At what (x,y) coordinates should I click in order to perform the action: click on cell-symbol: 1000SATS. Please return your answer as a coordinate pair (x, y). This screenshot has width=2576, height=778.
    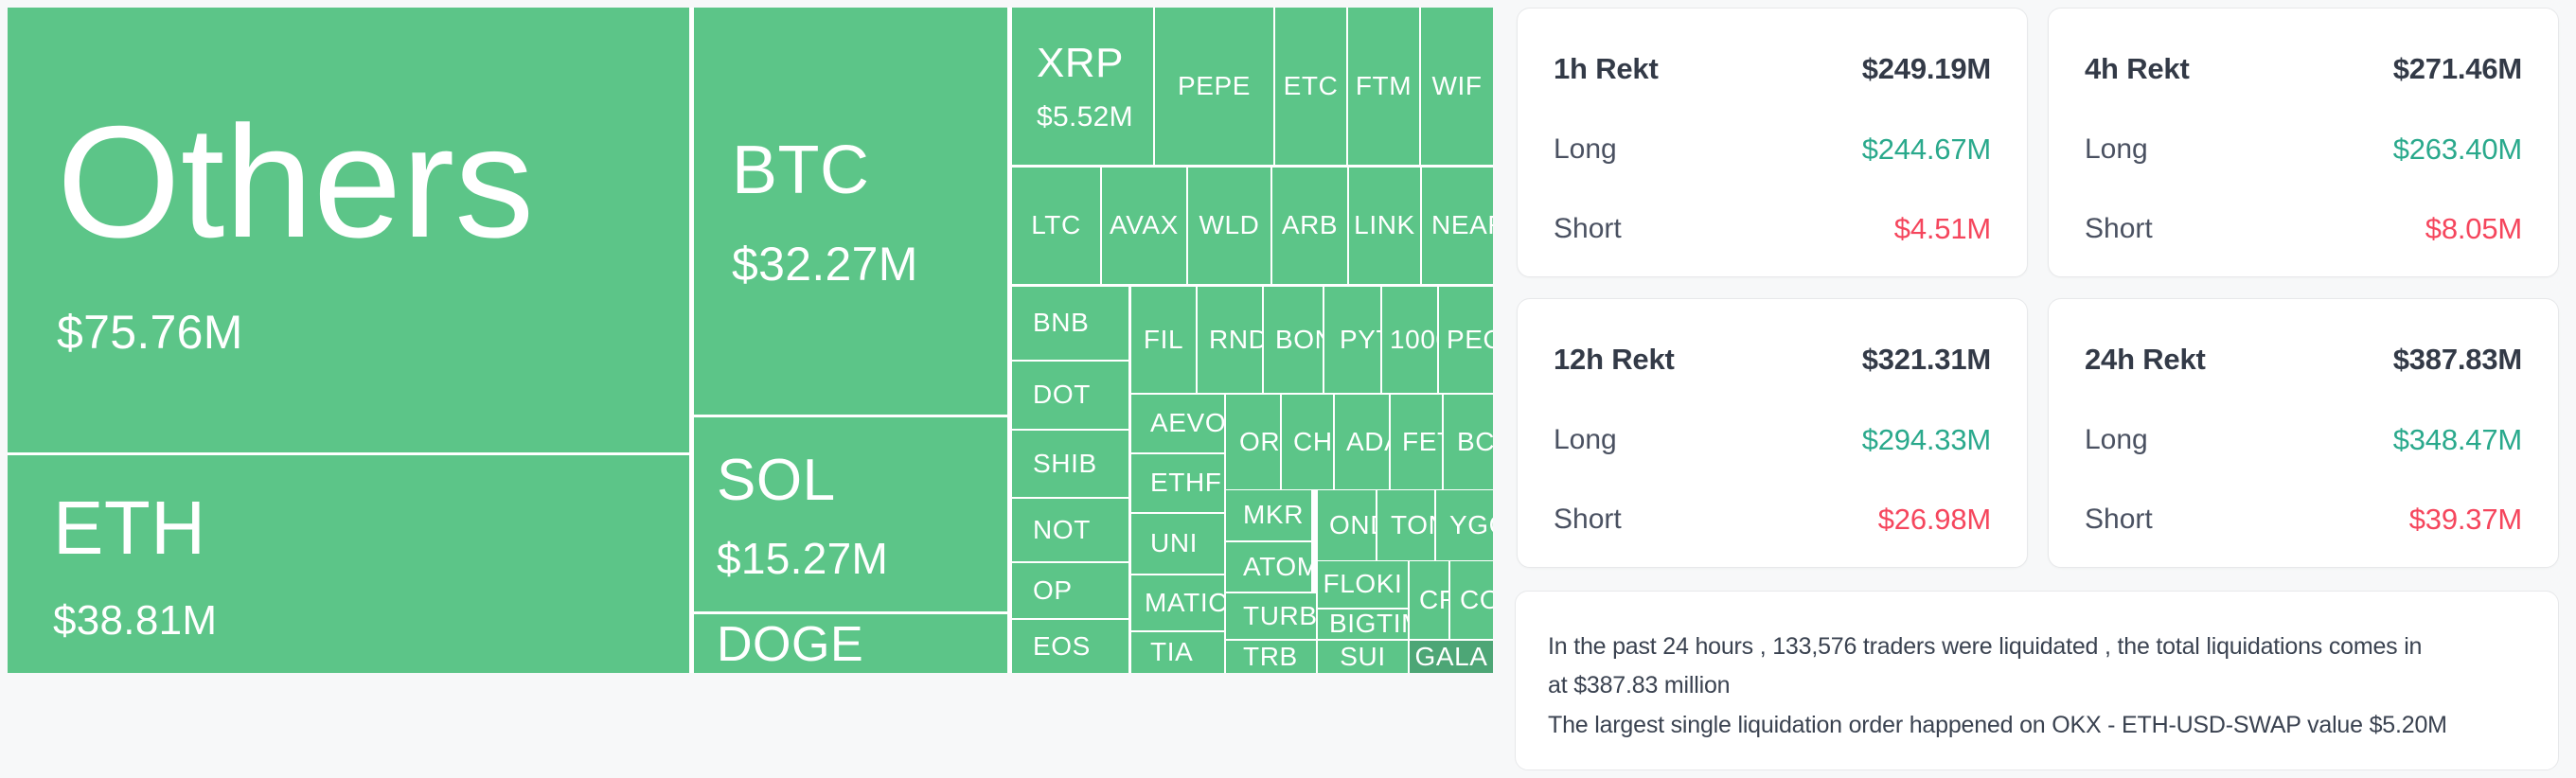
    Looking at the image, I should click on (1414, 339).